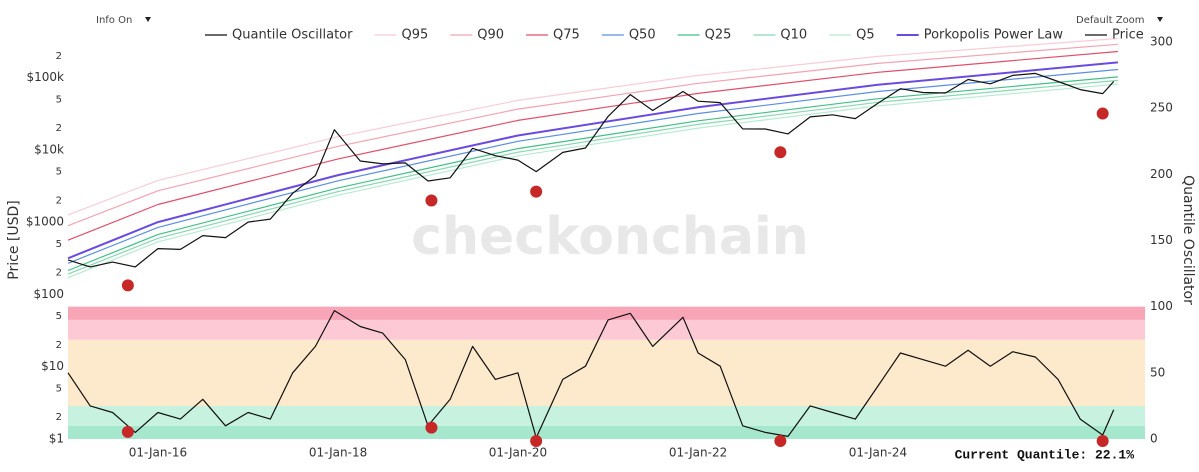 This screenshot has width=1199, height=472. What do you see at coordinates (158, 453) in the screenshot?
I see `x-tick-label: 01-Jan-16` at bounding box center [158, 453].